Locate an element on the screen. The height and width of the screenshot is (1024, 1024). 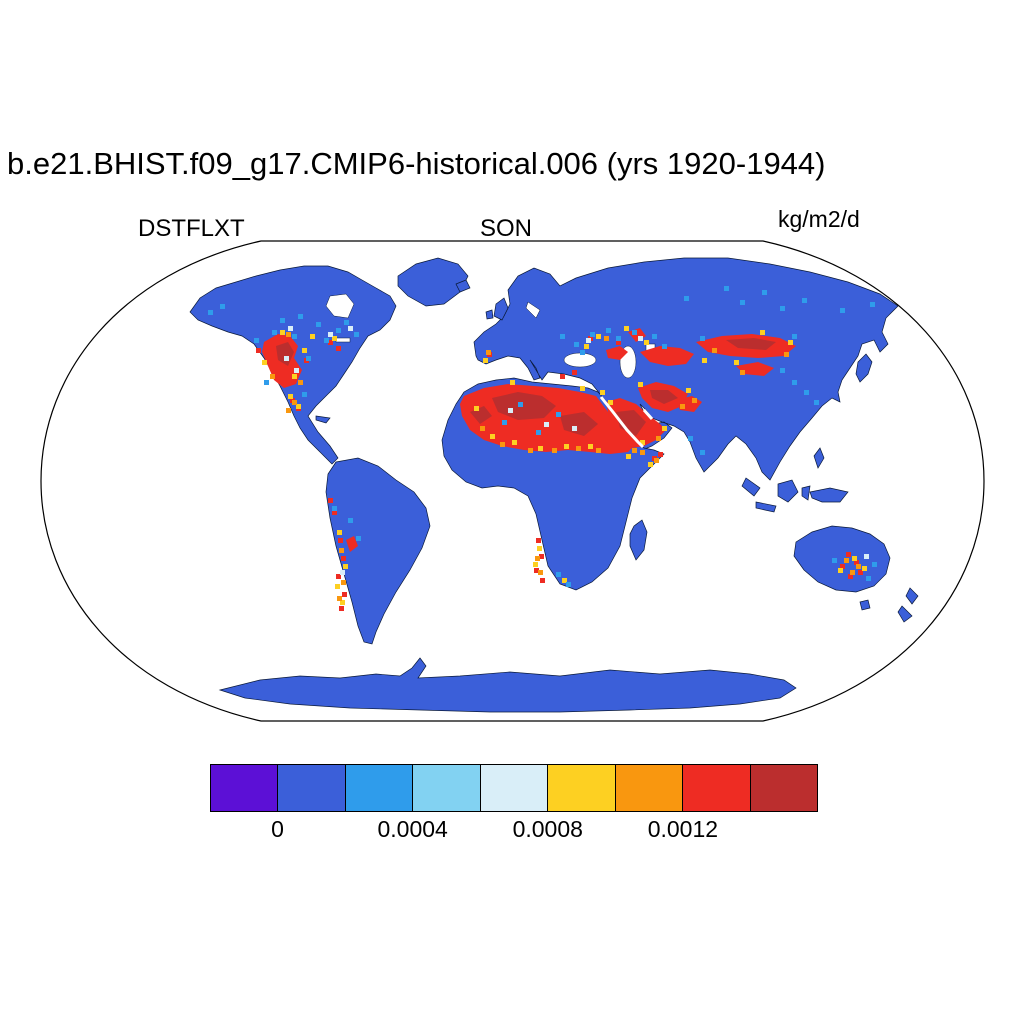
dust-taklamakan is located at coordinates (755, 369).